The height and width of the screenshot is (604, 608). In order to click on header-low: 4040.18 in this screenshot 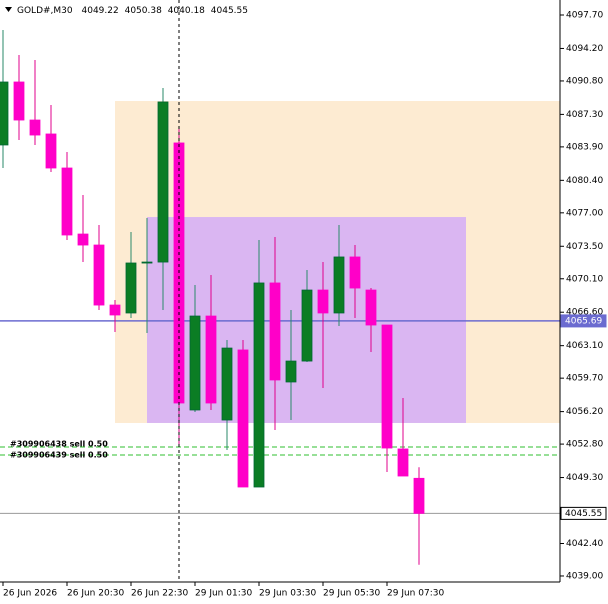, I will do `click(186, 11)`.